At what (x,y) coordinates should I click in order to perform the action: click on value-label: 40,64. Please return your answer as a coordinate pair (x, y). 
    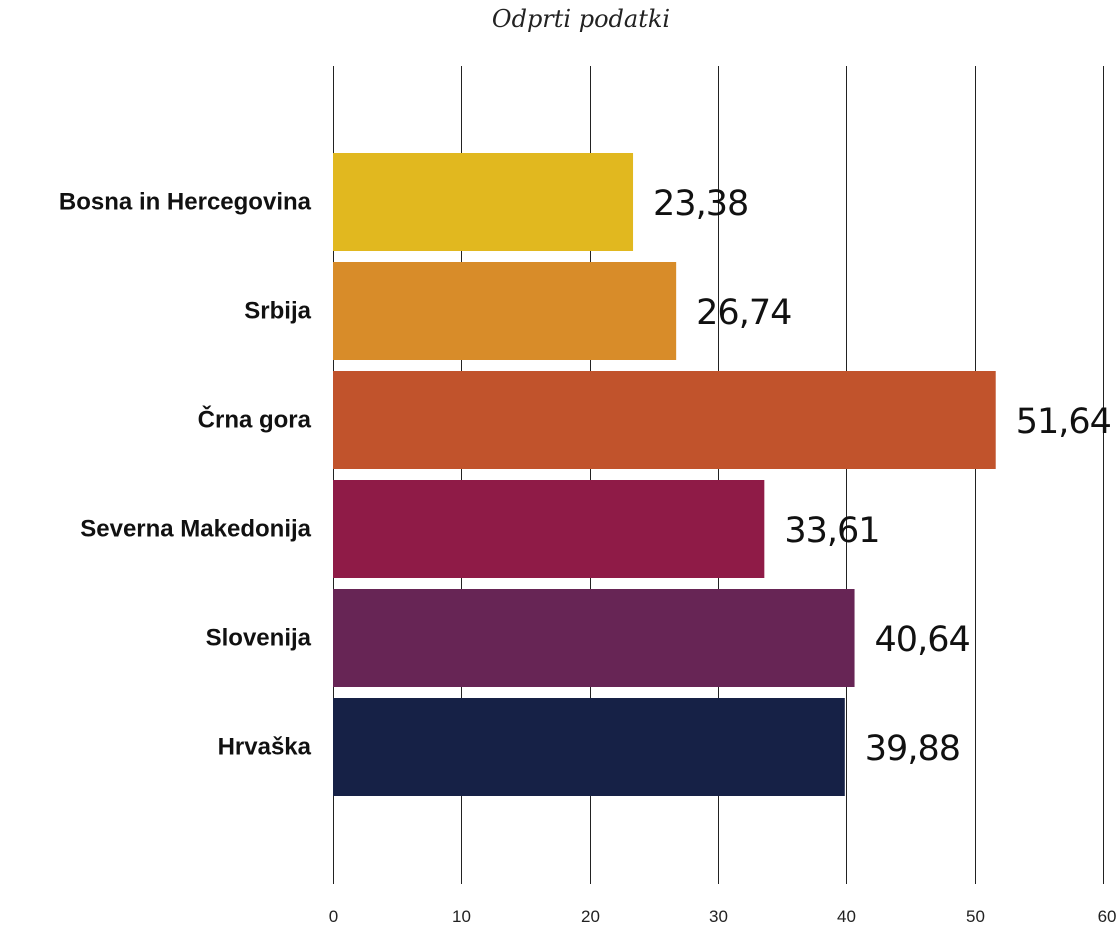
    Looking at the image, I should click on (922, 640).